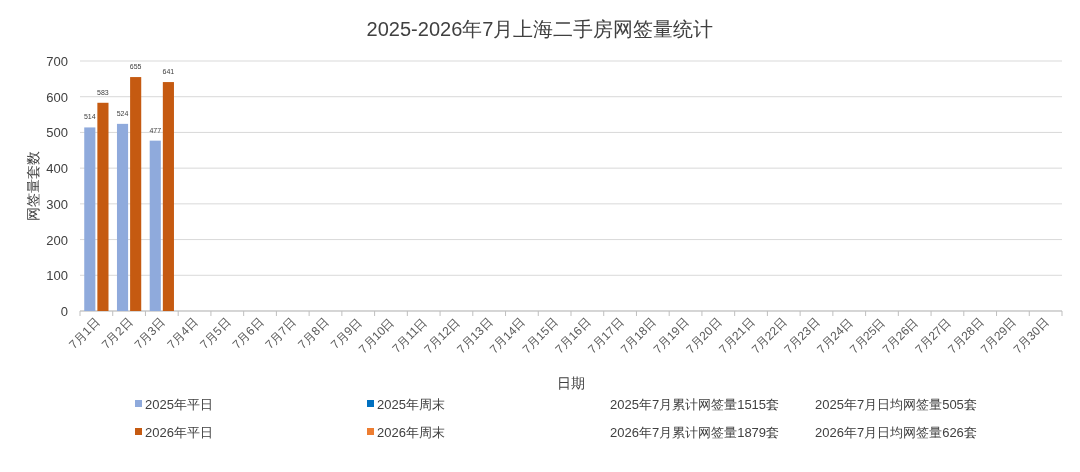 This screenshot has width=1080, height=472. What do you see at coordinates (896, 432) in the screenshot?
I see `text: 2026年7月日均网签量626套` at bounding box center [896, 432].